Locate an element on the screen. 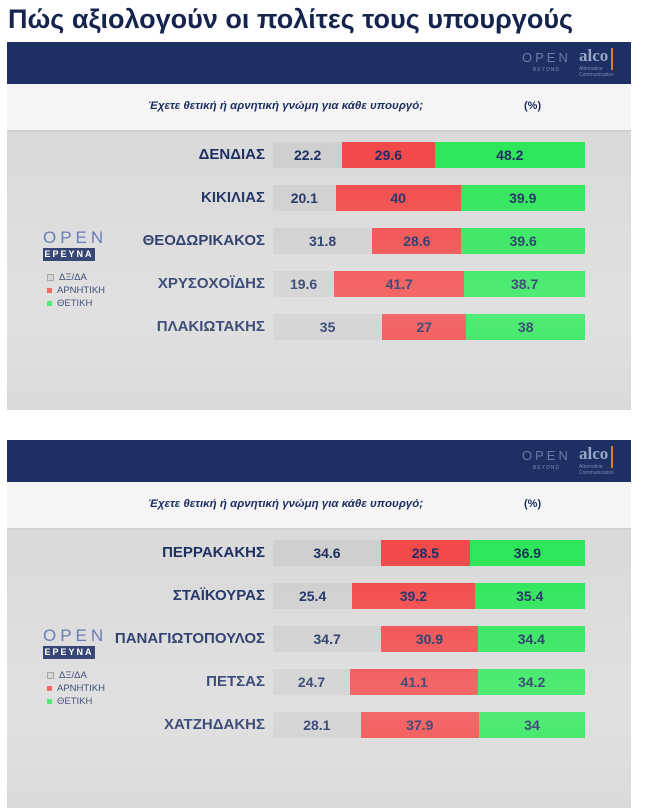 Image resolution: width=650 pixels, height=810 pixels. data-label: 39.6 is located at coordinates (523, 241).